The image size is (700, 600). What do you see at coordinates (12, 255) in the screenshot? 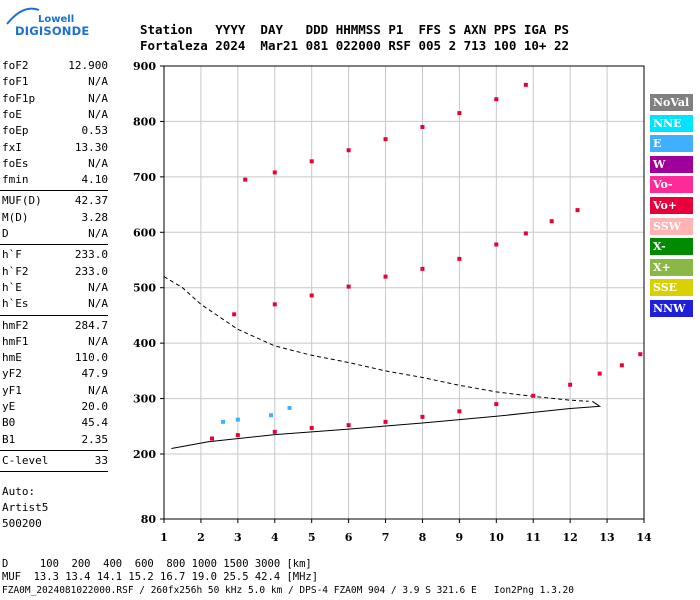
I see `param-name: h`F` at bounding box center [12, 255].